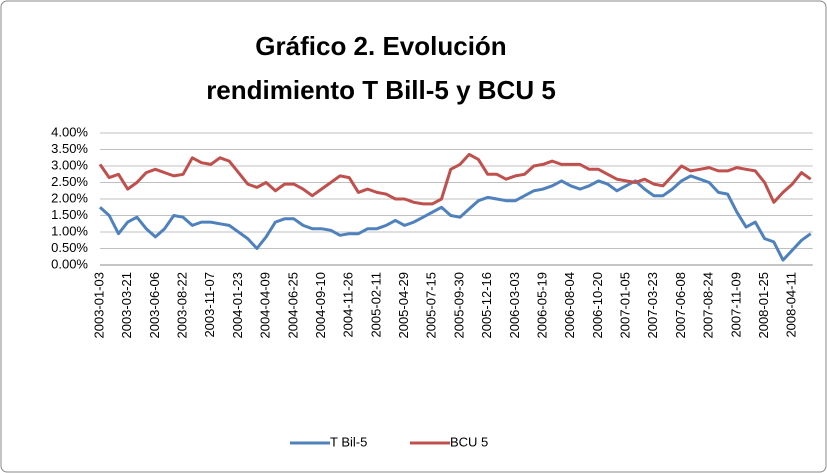 The image size is (827, 473). What do you see at coordinates (69, 181) in the screenshot?
I see `y-tick-label: 2.50%` at bounding box center [69, 181].